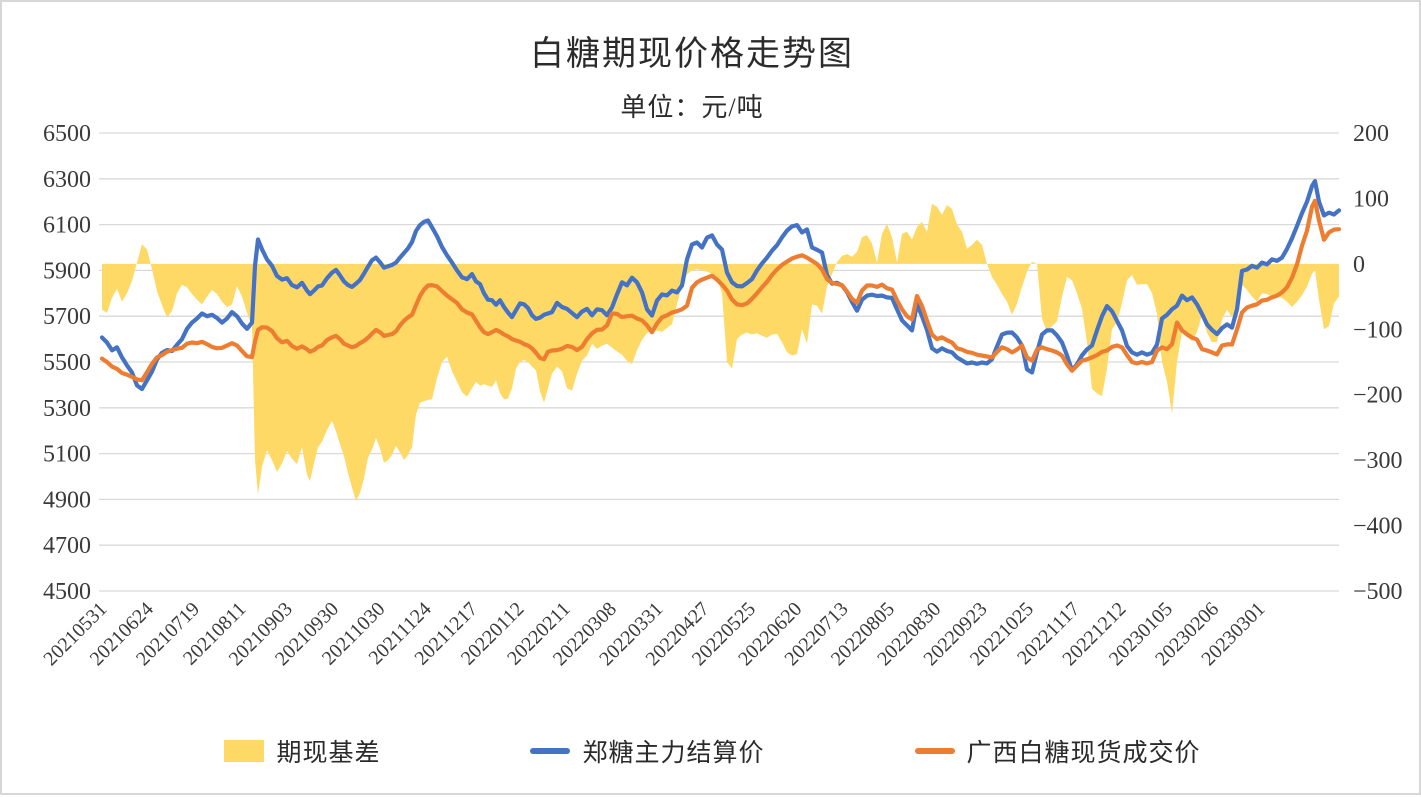 This screenshot has width=1421, height=797. Describe the element at coordinates (692, 54) in the screenshot. I see `chart-title: 白糖期现价格走势图` at that location.